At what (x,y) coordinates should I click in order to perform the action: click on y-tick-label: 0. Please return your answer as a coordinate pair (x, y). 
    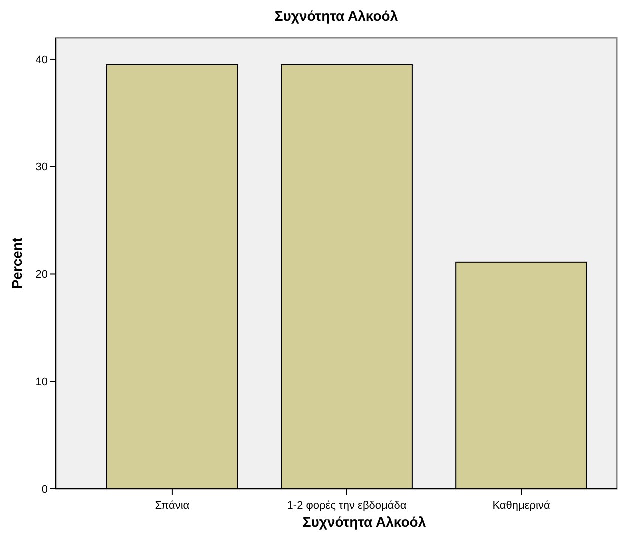
    Looking at the image, I should click on (45, 490).